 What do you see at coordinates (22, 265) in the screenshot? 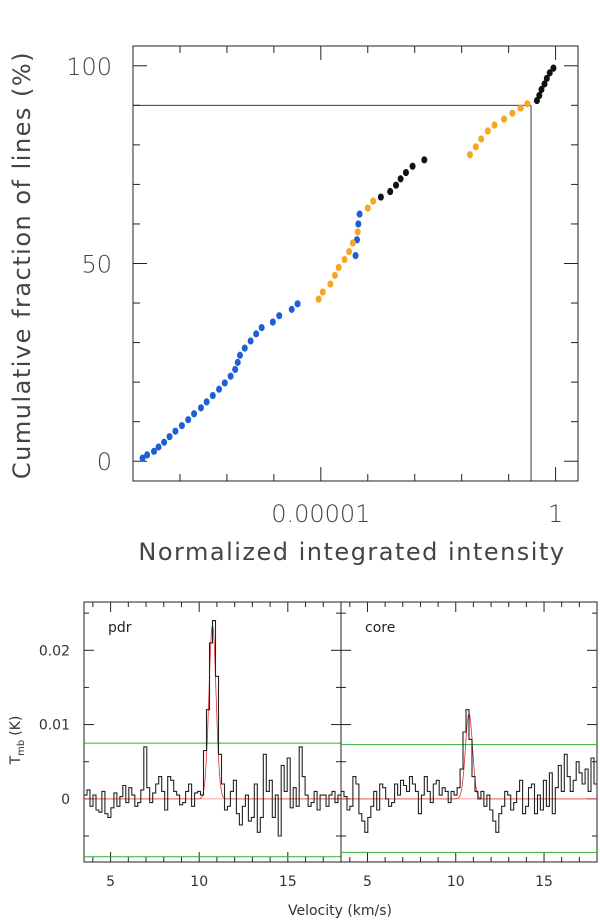
I see `y-axis-label: Cumulative fraction of lines (%)` at bounding box center [22, 265].